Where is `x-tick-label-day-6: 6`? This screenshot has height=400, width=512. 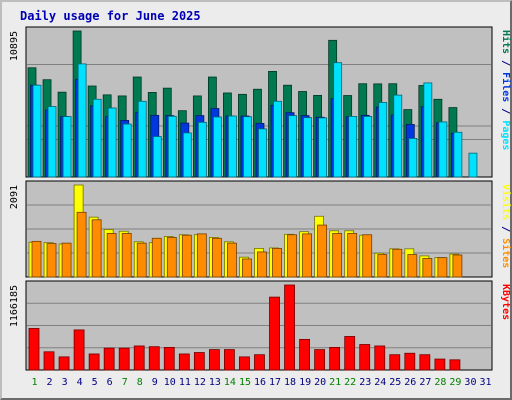 x-tick-label-day-6: 6 is located at coordinates (110, 382).